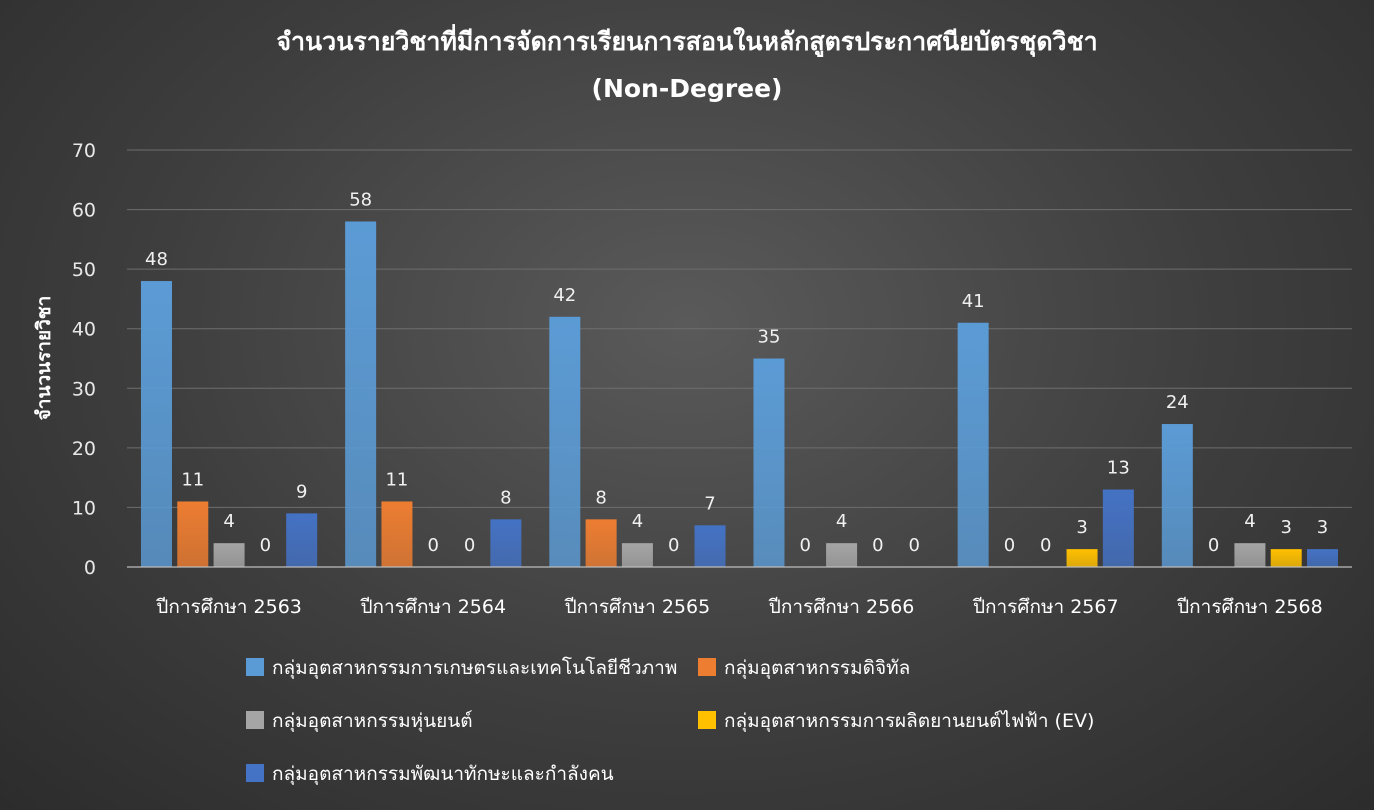  I want to click on chart-subtitle: (Non-Degree), so click(687, 88).